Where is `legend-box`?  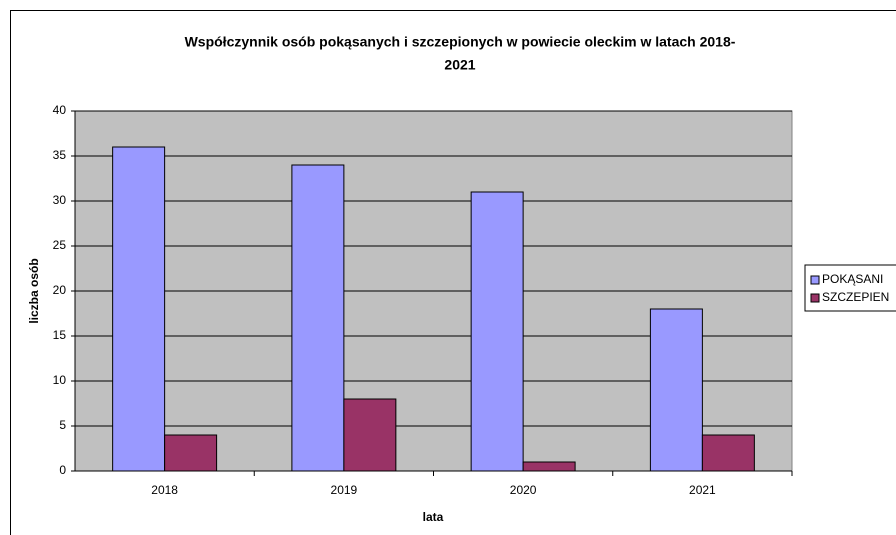
legend-box is located at coordinates (850, 288).